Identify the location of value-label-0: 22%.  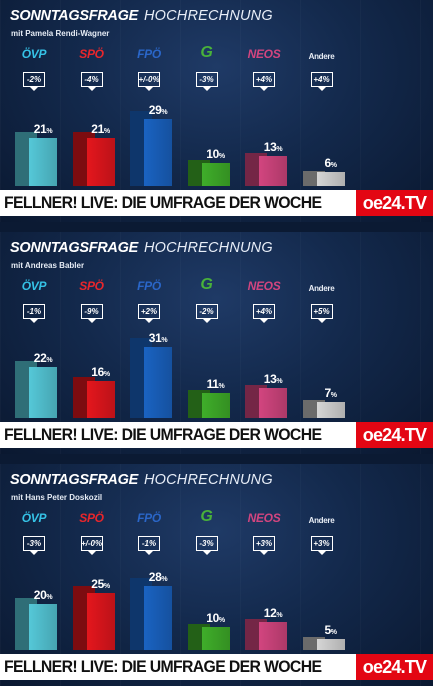
(43, 358).